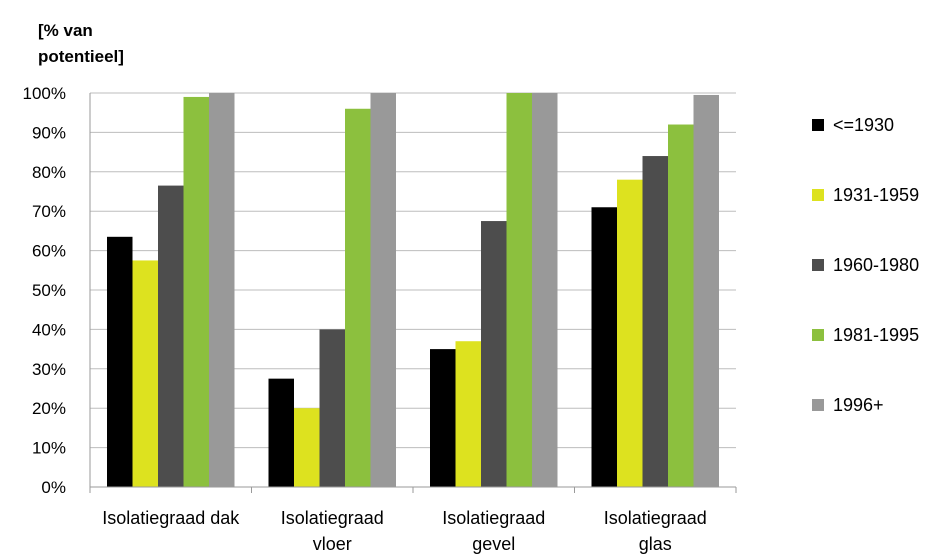 Image resolution: width=941 pixels, height=554 pixels. Describe the element at coordinates (655, 544) in the screenshot. I see `x-category-label: glas` at that location.